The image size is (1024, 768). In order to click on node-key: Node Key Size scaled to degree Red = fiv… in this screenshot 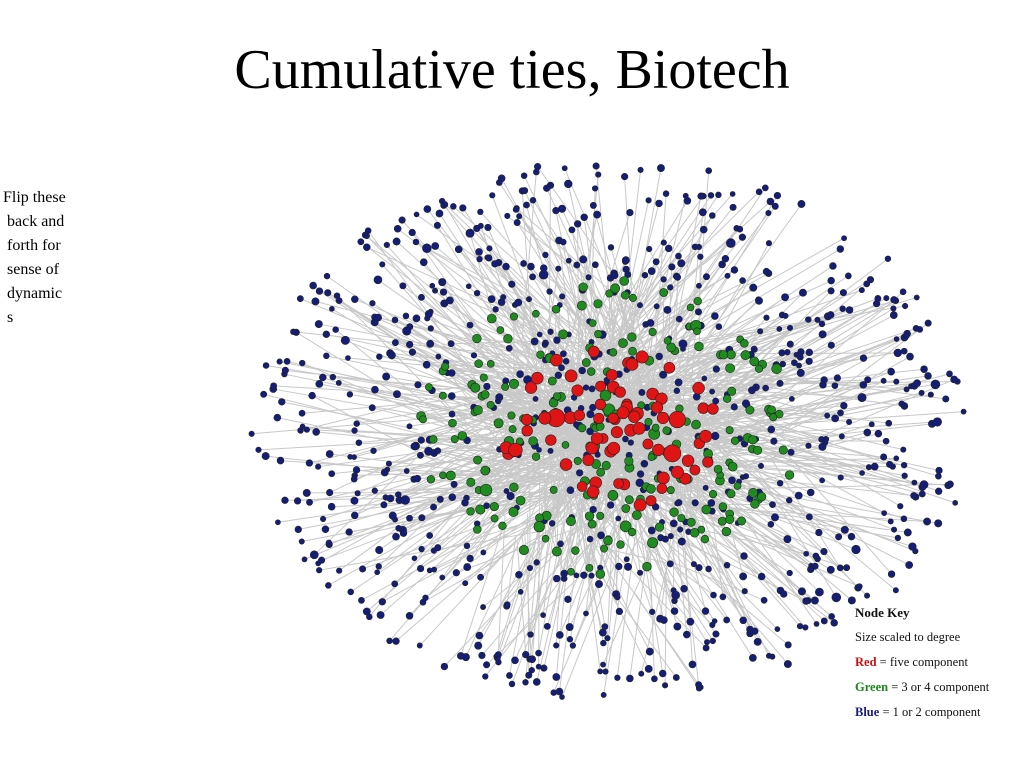, I will do `click(922, 662)`.